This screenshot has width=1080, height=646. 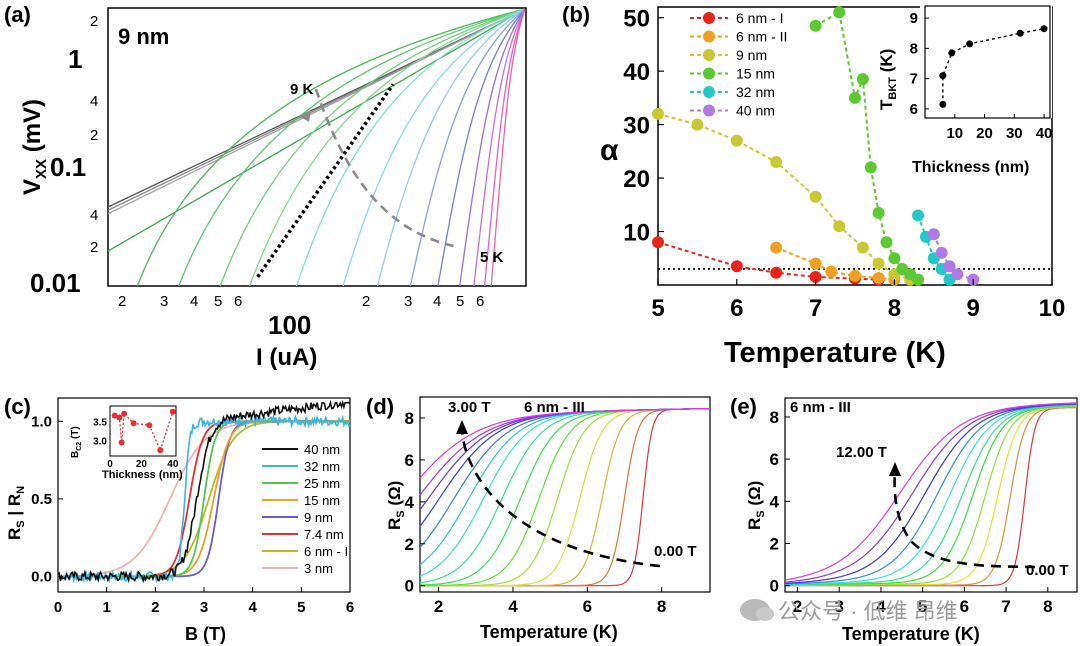 I want to click on ytick-label: 8, so click(x=774, y=417).